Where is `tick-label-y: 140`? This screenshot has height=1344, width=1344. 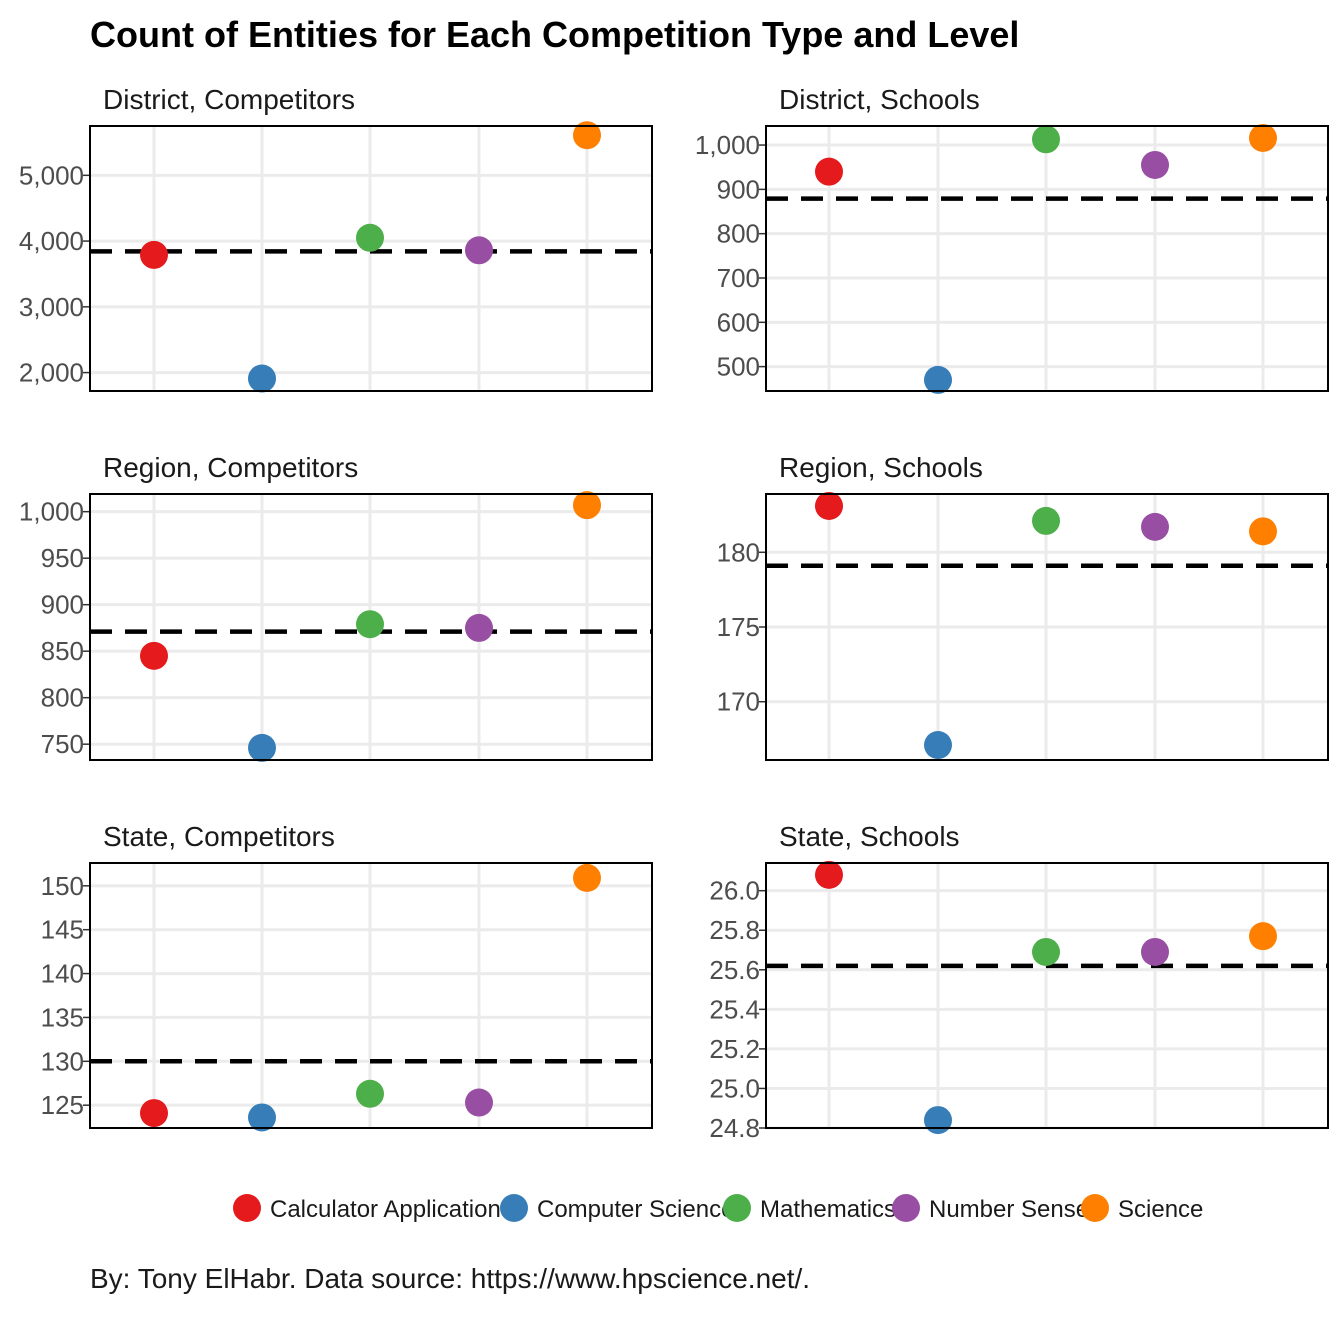
tick-label-y: 140 is located at coordinates (62, 974).